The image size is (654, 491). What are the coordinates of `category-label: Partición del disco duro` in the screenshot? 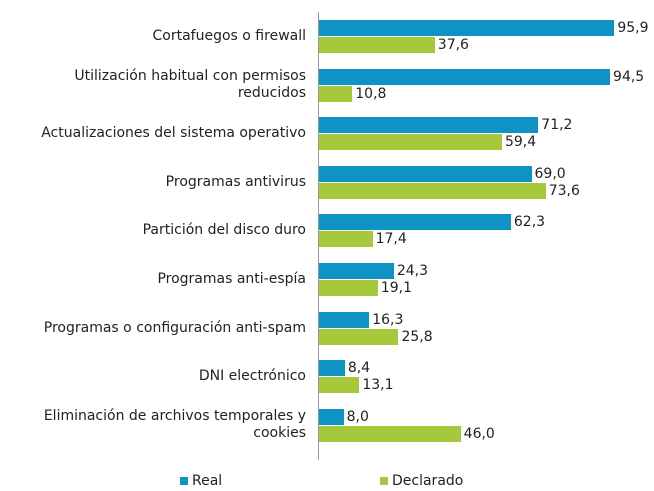 It's located at (224, 230).